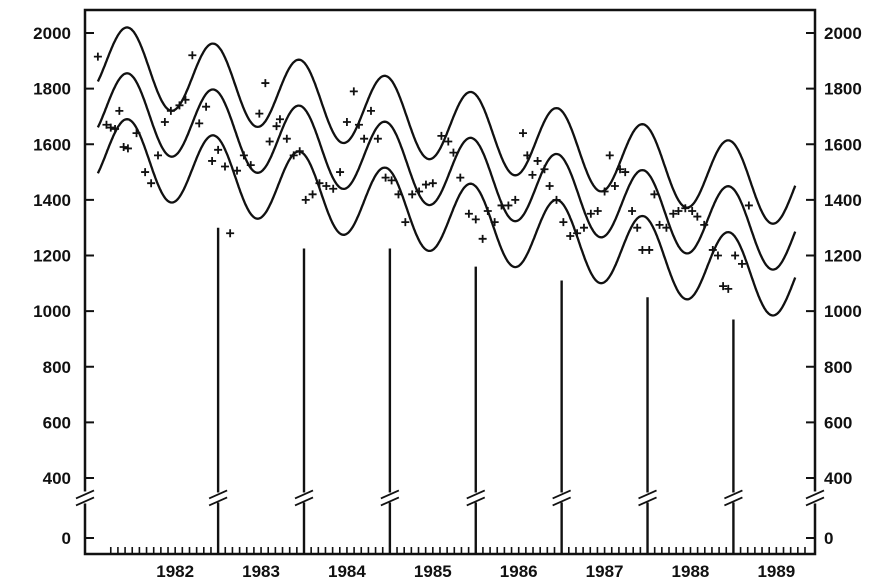 This screenshot has width=890, height=581. I want to click on x-tick-label: 1983, so click(261, 571).